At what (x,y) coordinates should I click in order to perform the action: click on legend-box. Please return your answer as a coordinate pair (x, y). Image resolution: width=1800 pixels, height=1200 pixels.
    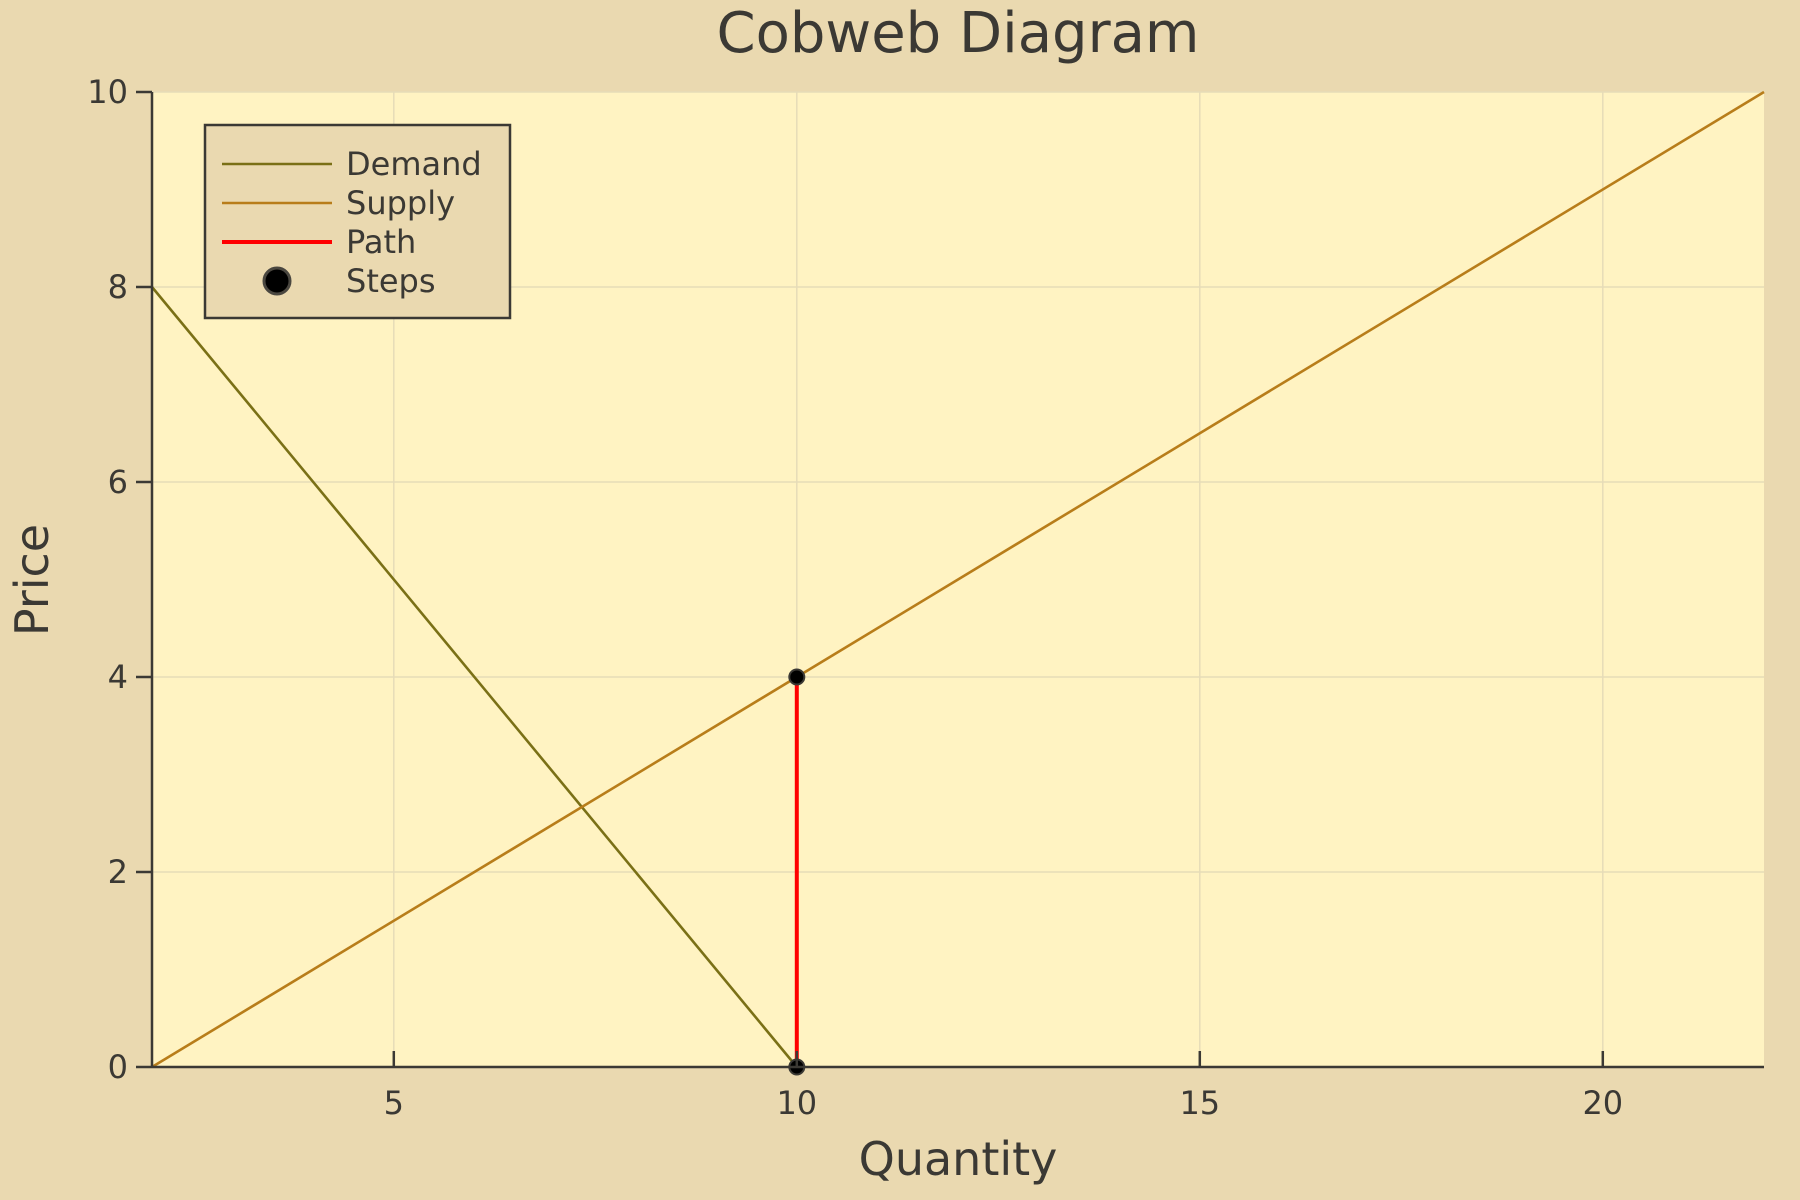
    Looking at the image, I should click on (357, 221).